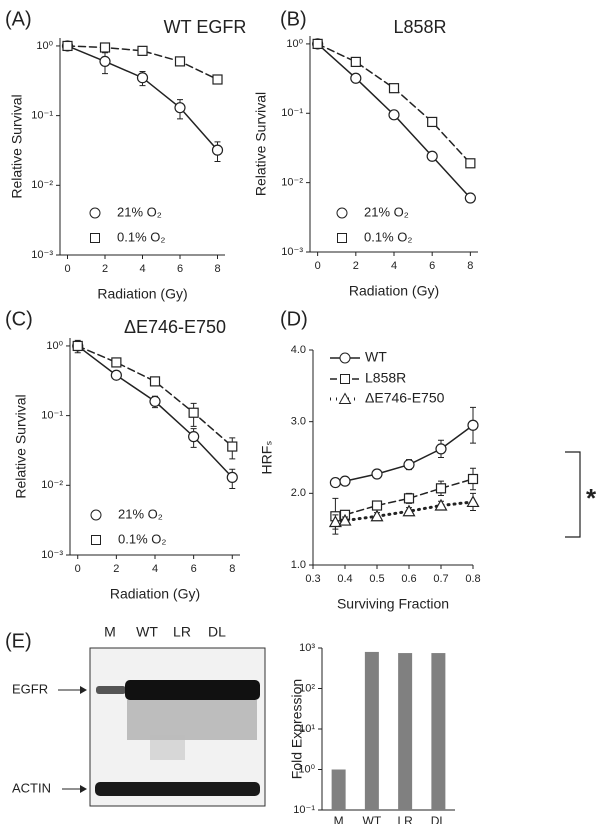 This screenshot has width=604, height=824. I want to click on y-tick-label: 10², so click(307, 688).